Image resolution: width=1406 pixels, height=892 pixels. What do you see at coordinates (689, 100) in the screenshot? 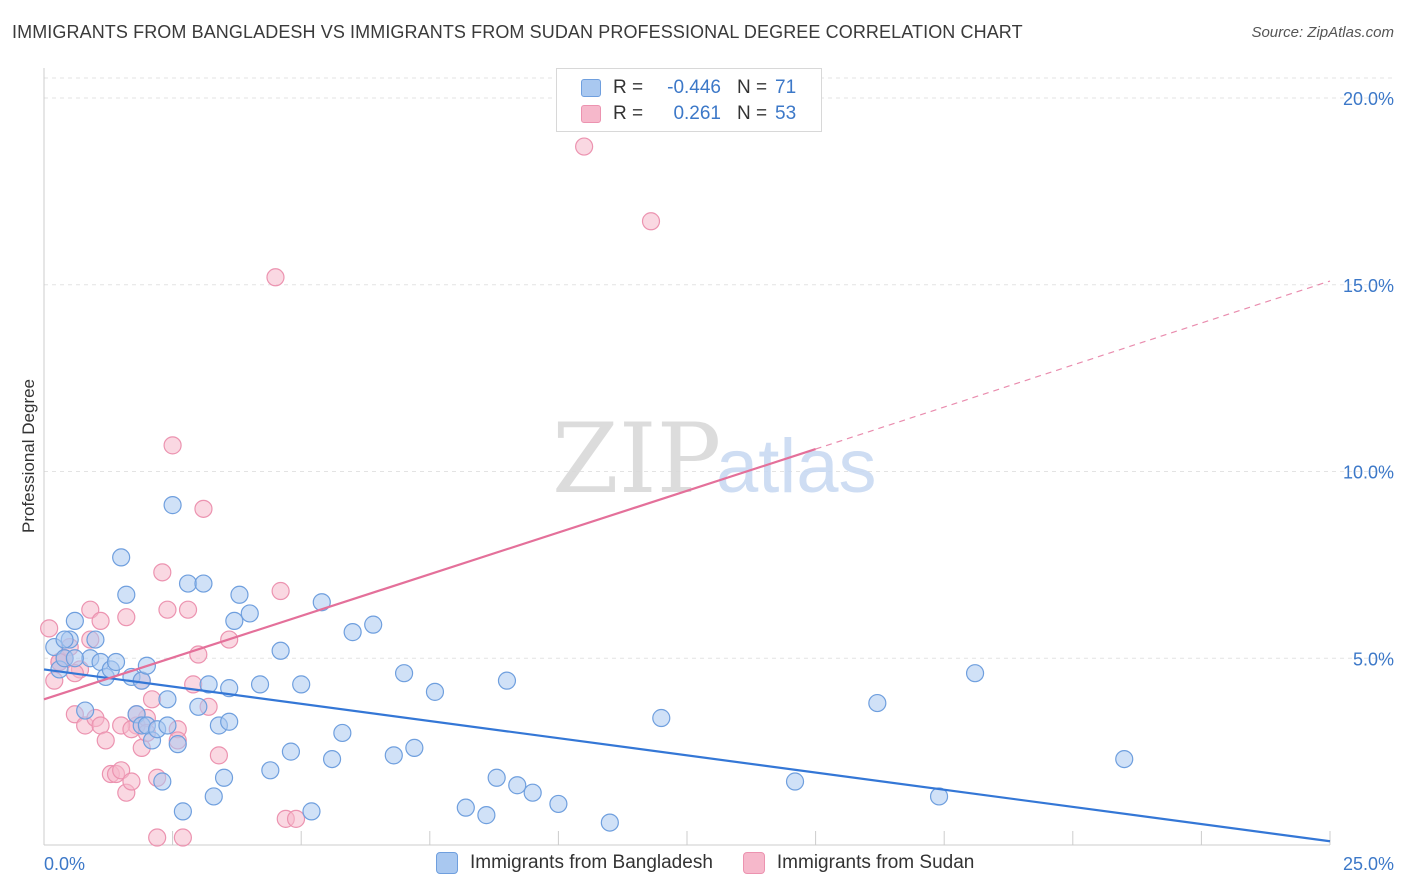
I see `correlation-legend: R = -0.446 N = 71 R = 0.261 N = 53` at bounding box center [689, 100].